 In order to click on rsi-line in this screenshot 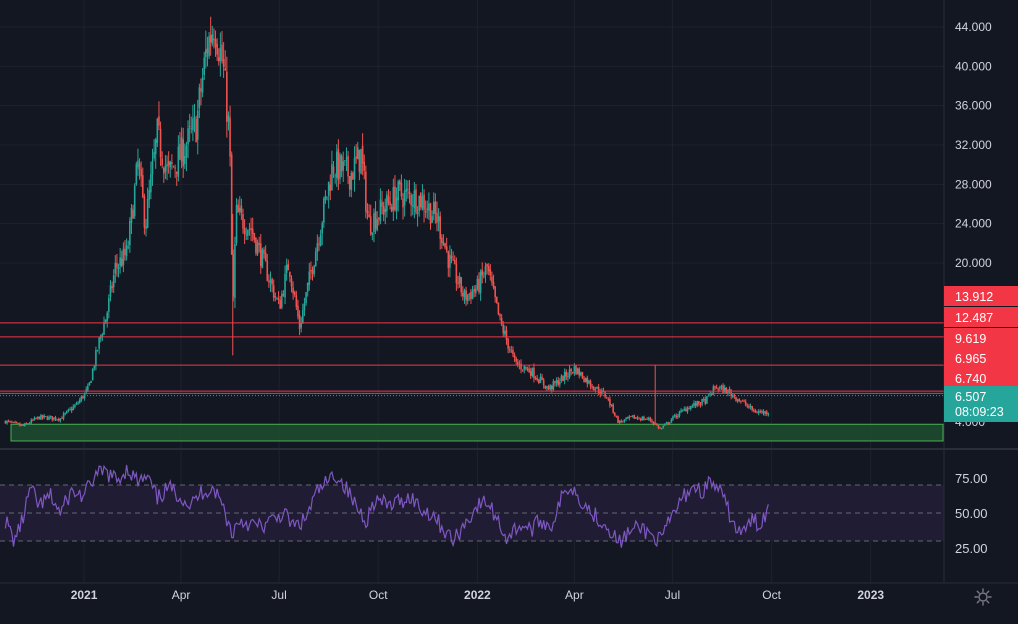, I will do `click(386, 506)`.